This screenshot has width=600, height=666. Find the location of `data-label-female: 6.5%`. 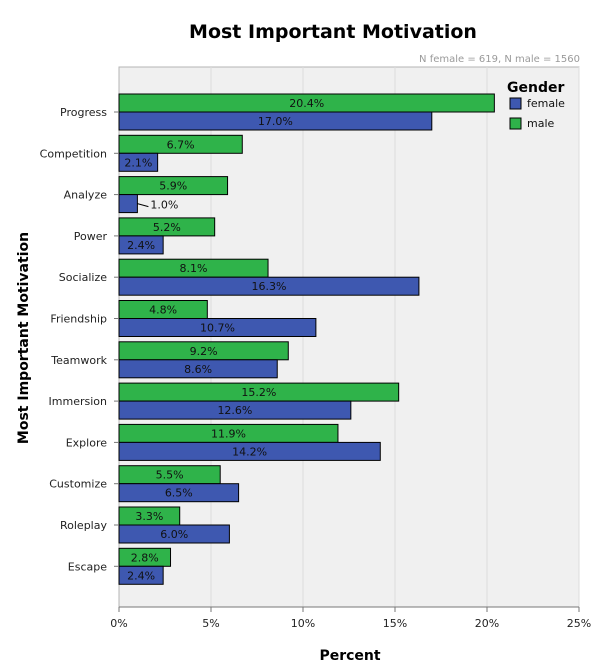

data-label-female: 6.5% is located at coordinates (179, 493).